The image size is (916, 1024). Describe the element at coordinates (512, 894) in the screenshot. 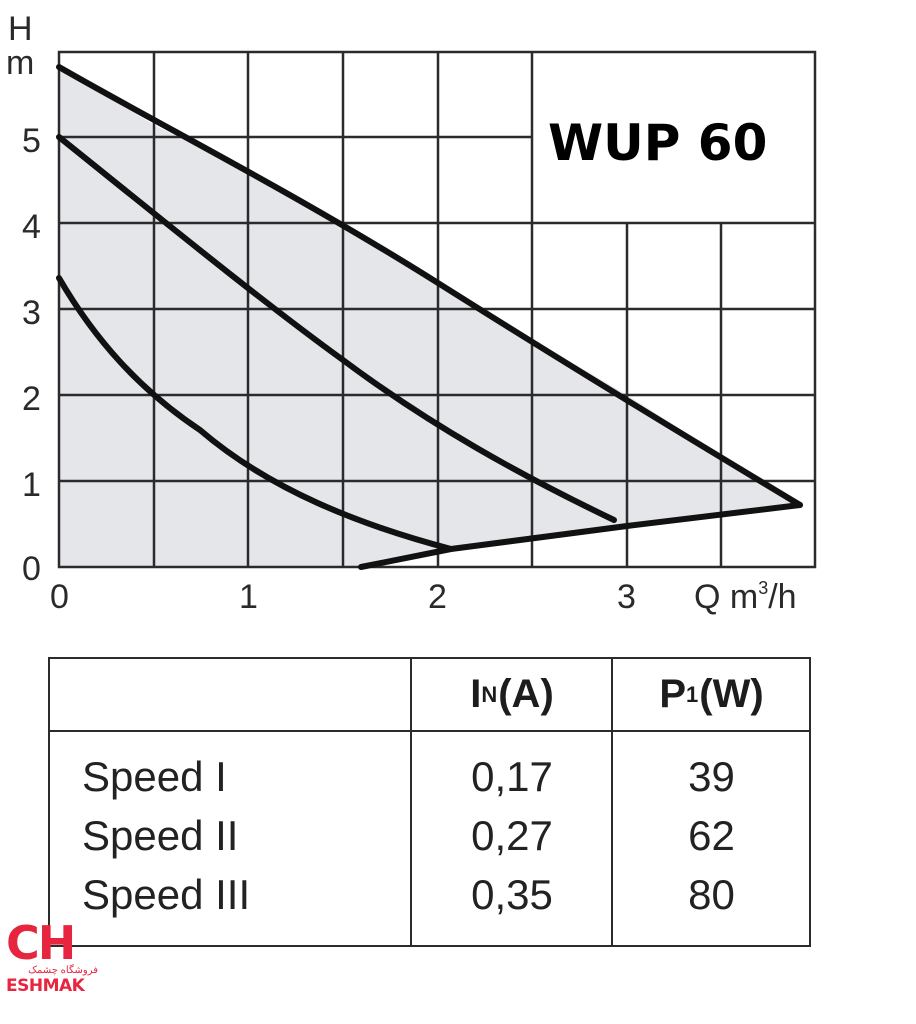

I see `table-cell-current: 0,35` at that location.